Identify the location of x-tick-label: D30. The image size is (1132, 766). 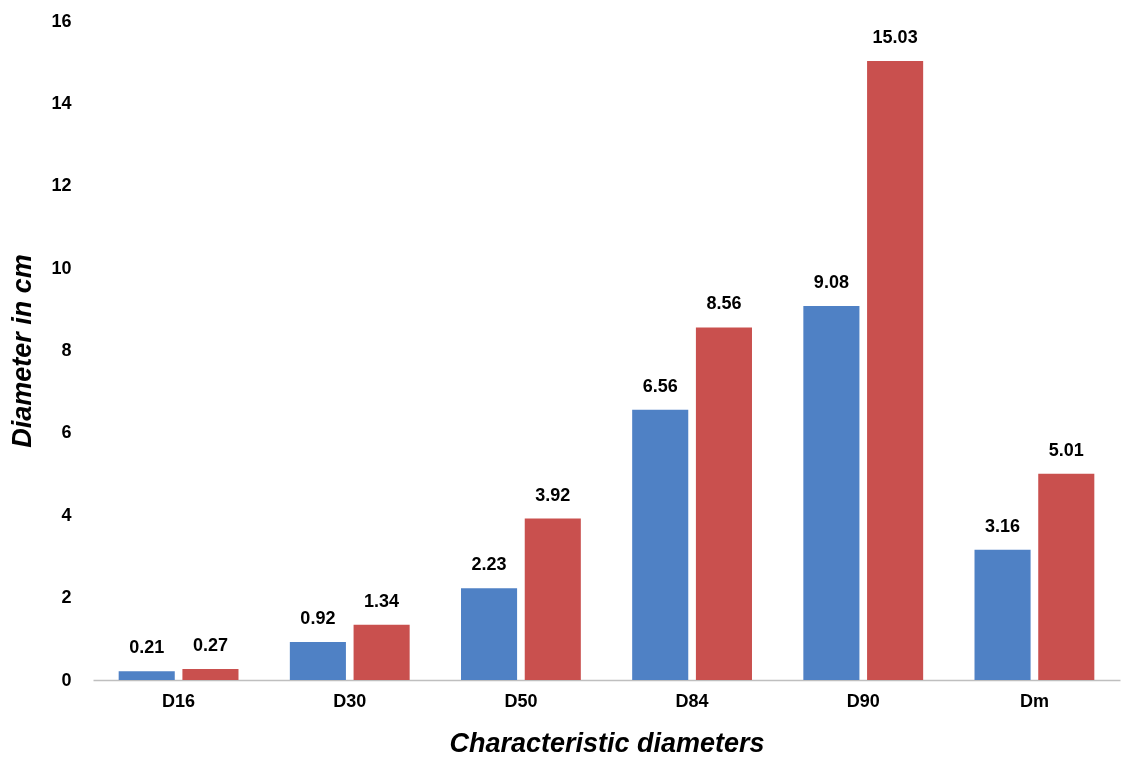
(350, 700).